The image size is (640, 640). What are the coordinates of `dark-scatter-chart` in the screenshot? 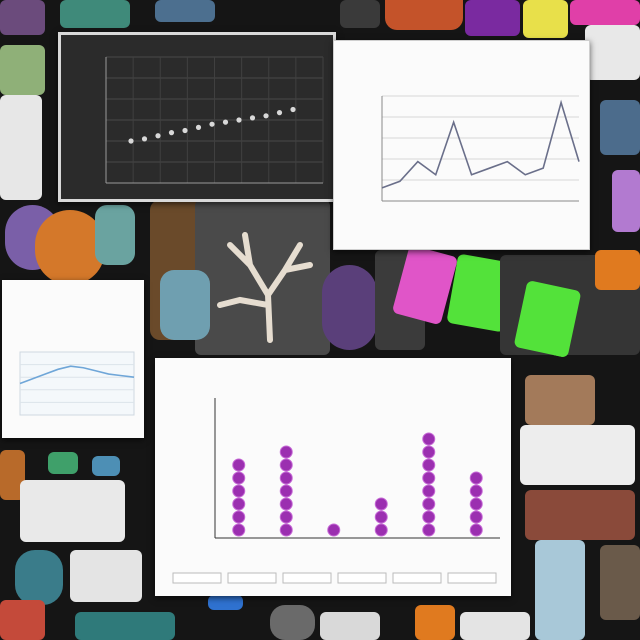 It's located at (197, 117).